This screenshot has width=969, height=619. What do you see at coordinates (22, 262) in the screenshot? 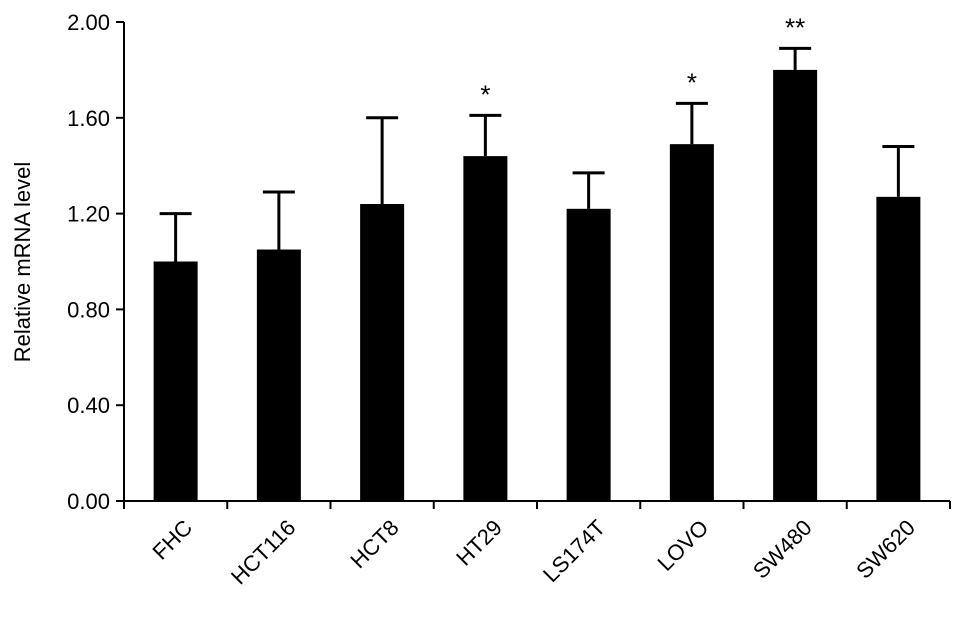
I see `y-axis-label: Relative mRNA level` at bounding box center [22, 262].